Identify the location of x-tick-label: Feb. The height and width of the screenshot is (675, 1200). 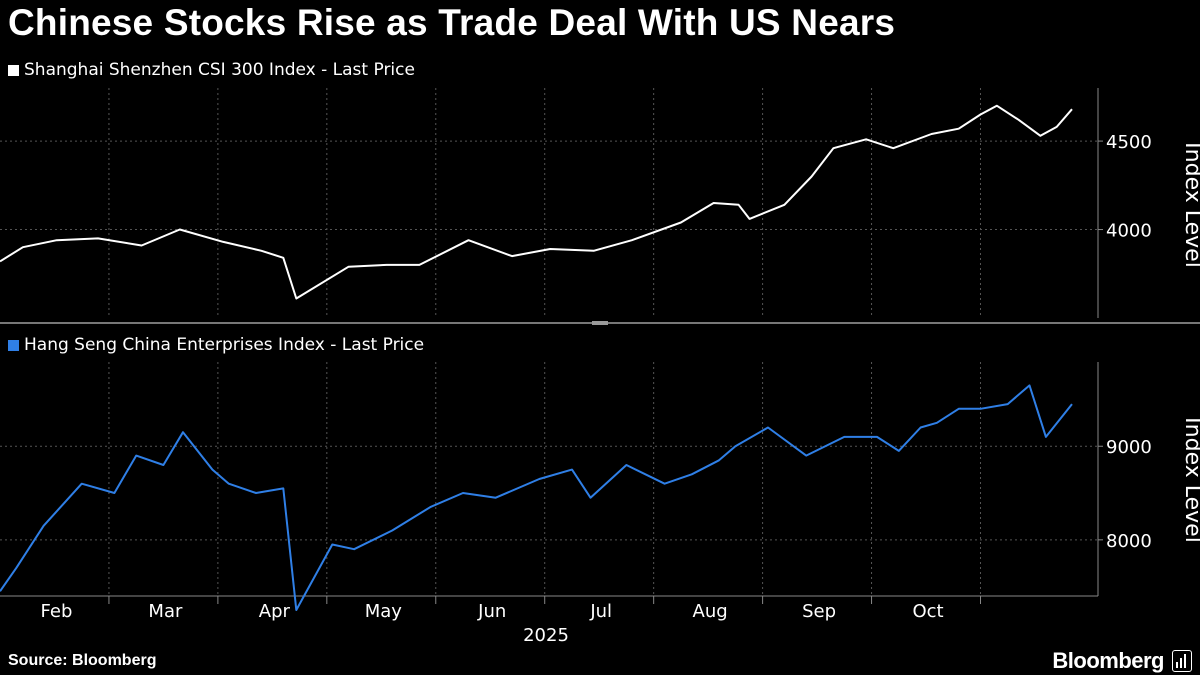
(57, 611).